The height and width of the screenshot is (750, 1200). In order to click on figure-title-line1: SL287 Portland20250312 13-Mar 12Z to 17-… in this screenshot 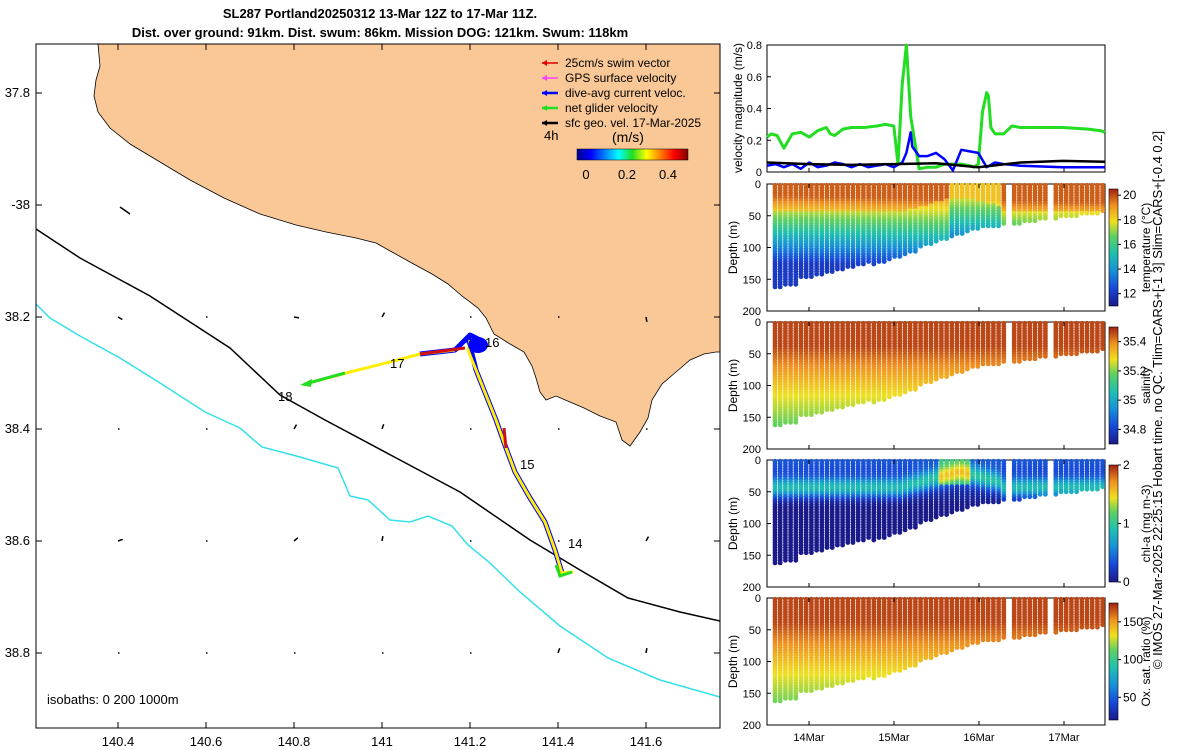, I will do `click(380, 13)`.